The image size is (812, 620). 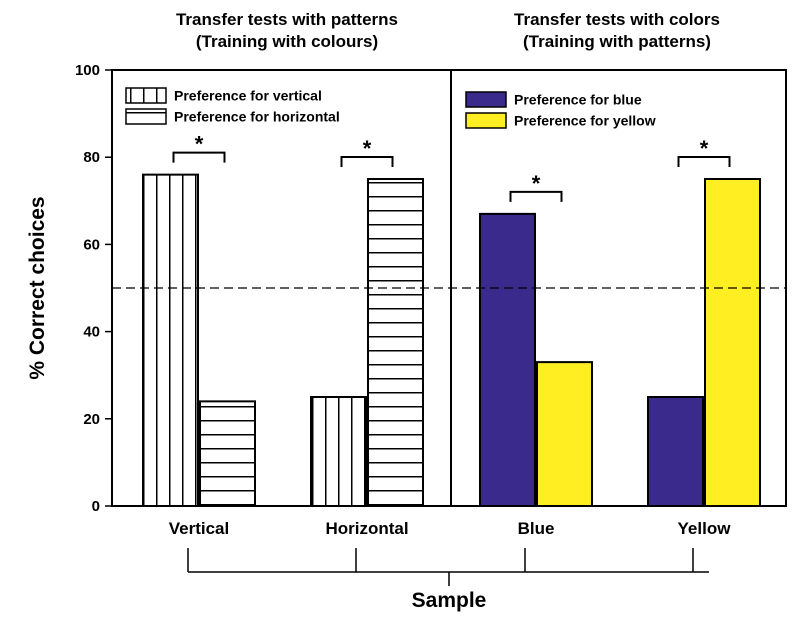 I want to click on category-label-blue: Blue, so click(x=536, y=528).